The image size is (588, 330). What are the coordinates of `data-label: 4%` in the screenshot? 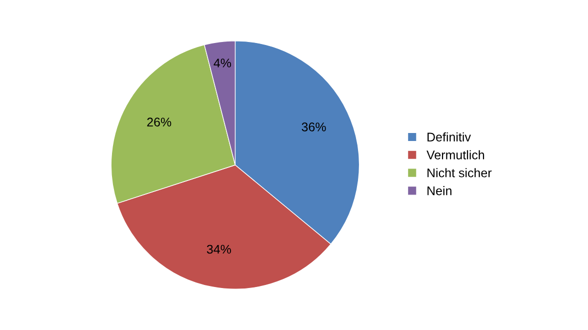 It's located at (223, 63).